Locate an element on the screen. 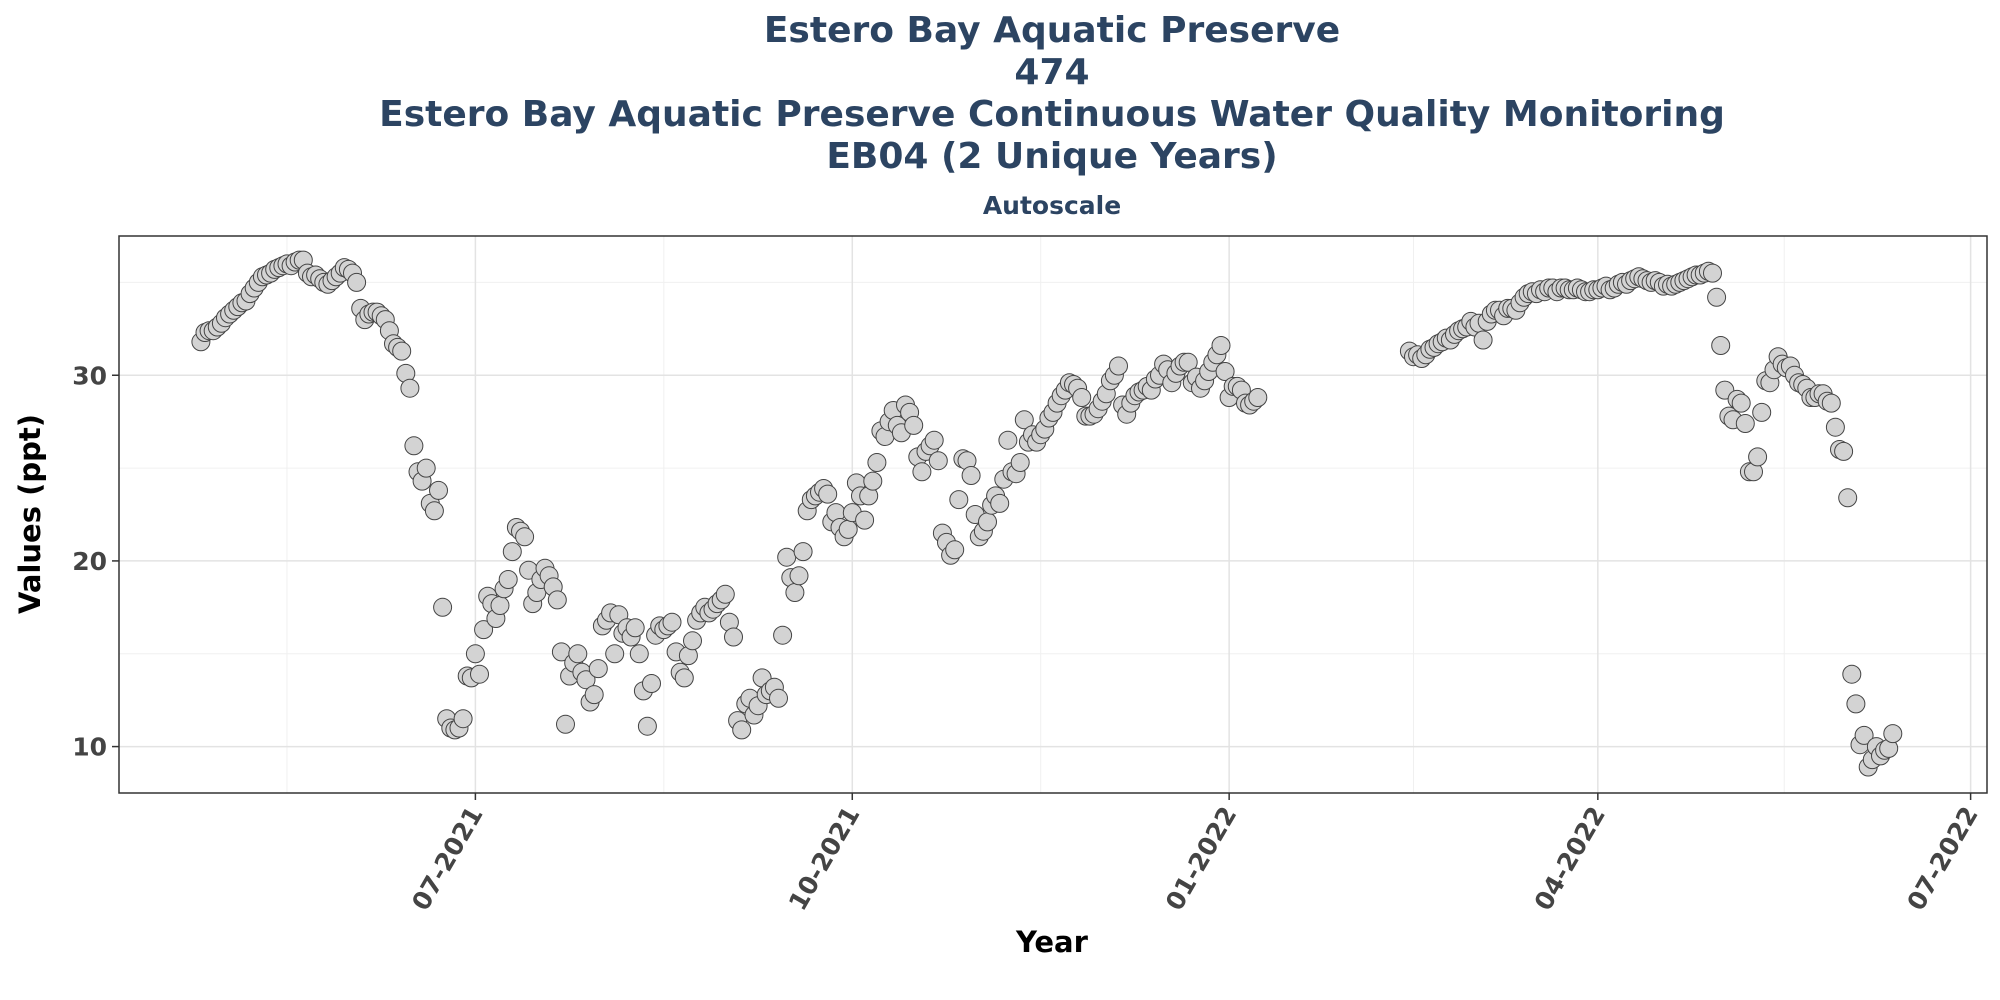 The image size is (2000, 1000). x-axis-ticks: 07-2021 10-2021 01-2022 04-2022 07-2022 is located at coordinates (1195, 854).